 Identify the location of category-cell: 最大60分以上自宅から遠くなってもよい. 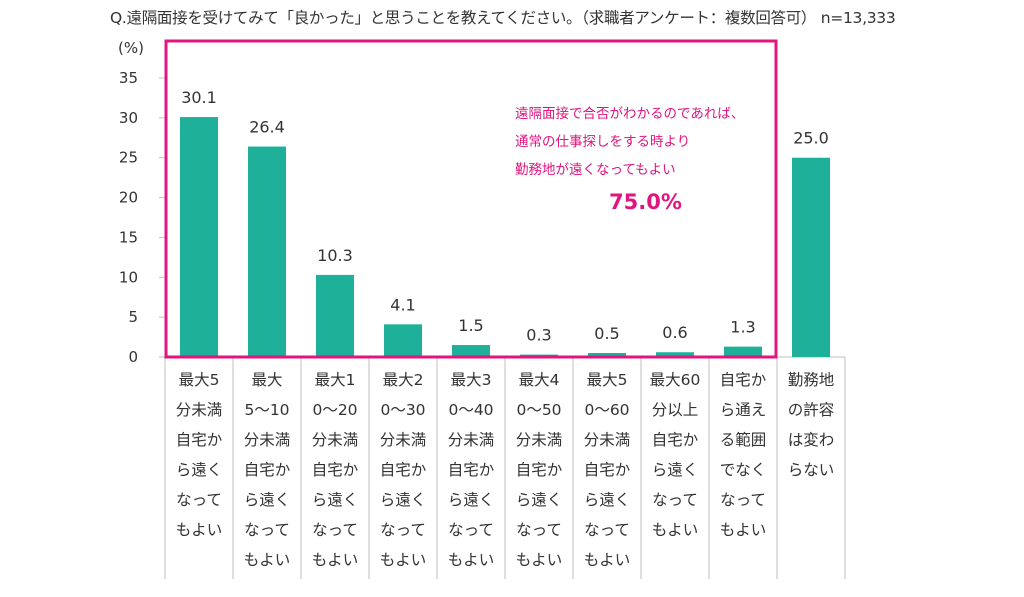
(675, 469).